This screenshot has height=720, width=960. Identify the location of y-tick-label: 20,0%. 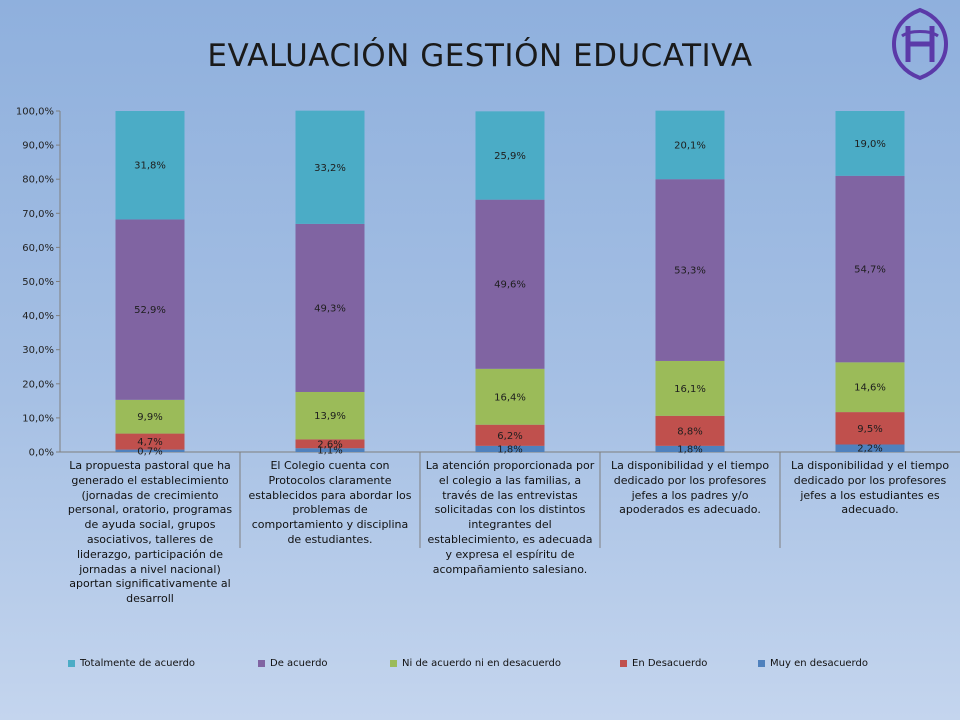
(38, 384).